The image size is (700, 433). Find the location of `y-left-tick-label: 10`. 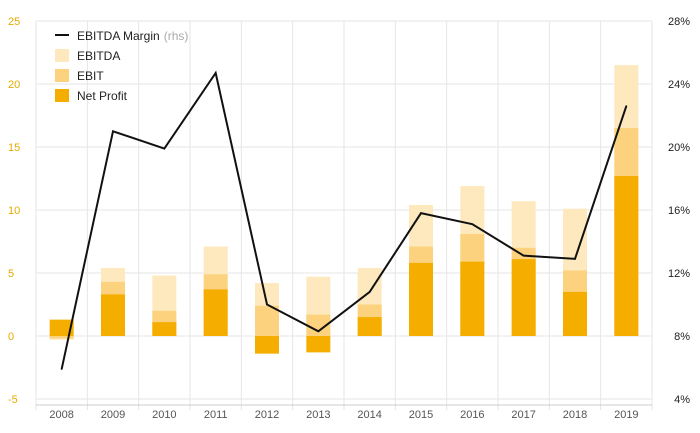

y-left-tick-label: 10 is located at coordinates (14, 211).